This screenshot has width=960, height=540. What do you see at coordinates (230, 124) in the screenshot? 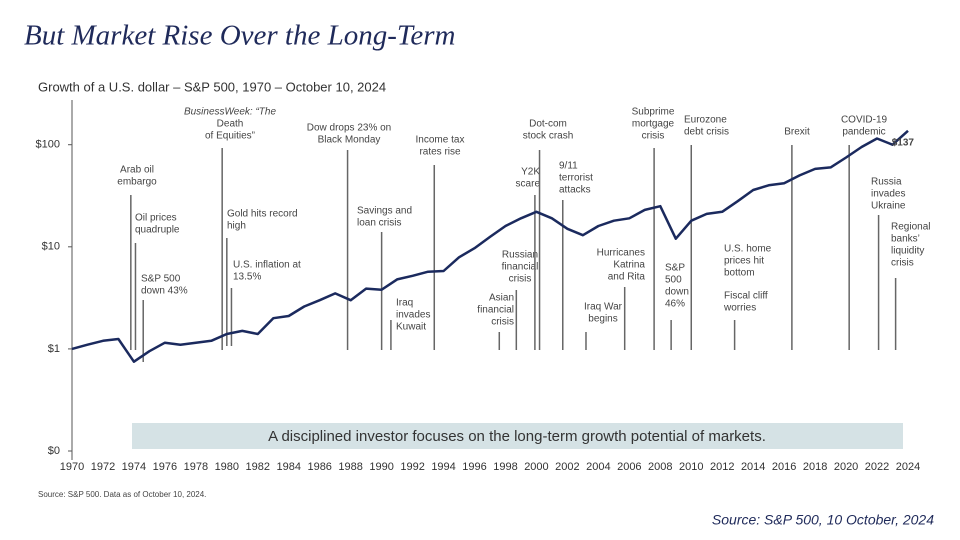
I see `annotation: Death` at bounding box center [230, 124].